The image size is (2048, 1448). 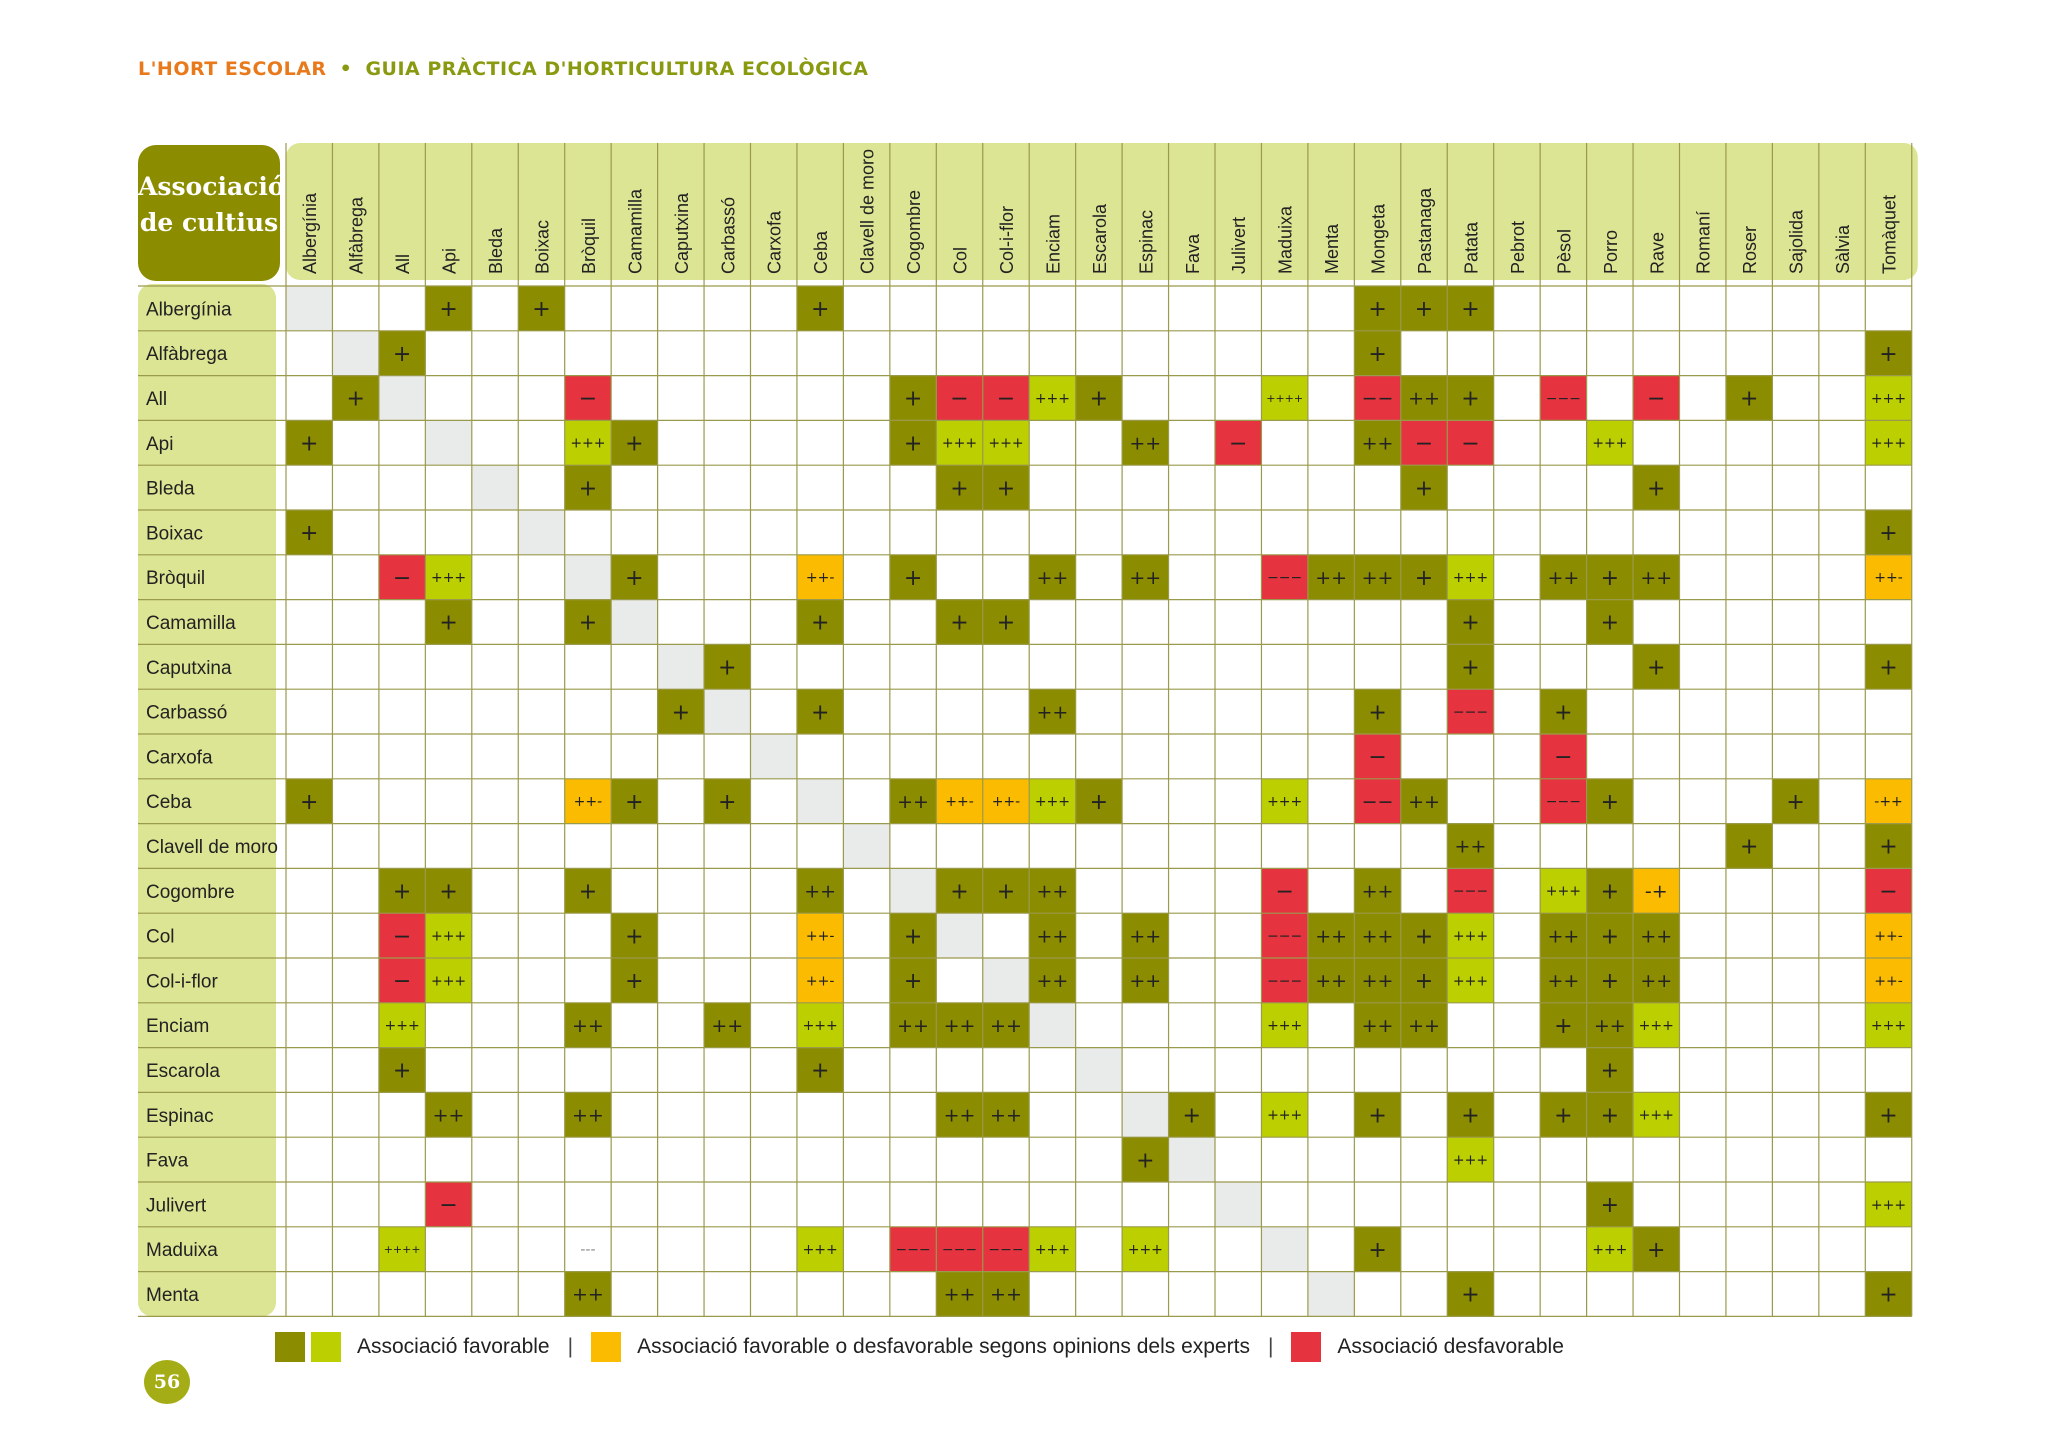 What do you see at coordinates (1053, 244) in the screenshot?
I see `column-header: Enciam` at bounding box center [1053, 244].